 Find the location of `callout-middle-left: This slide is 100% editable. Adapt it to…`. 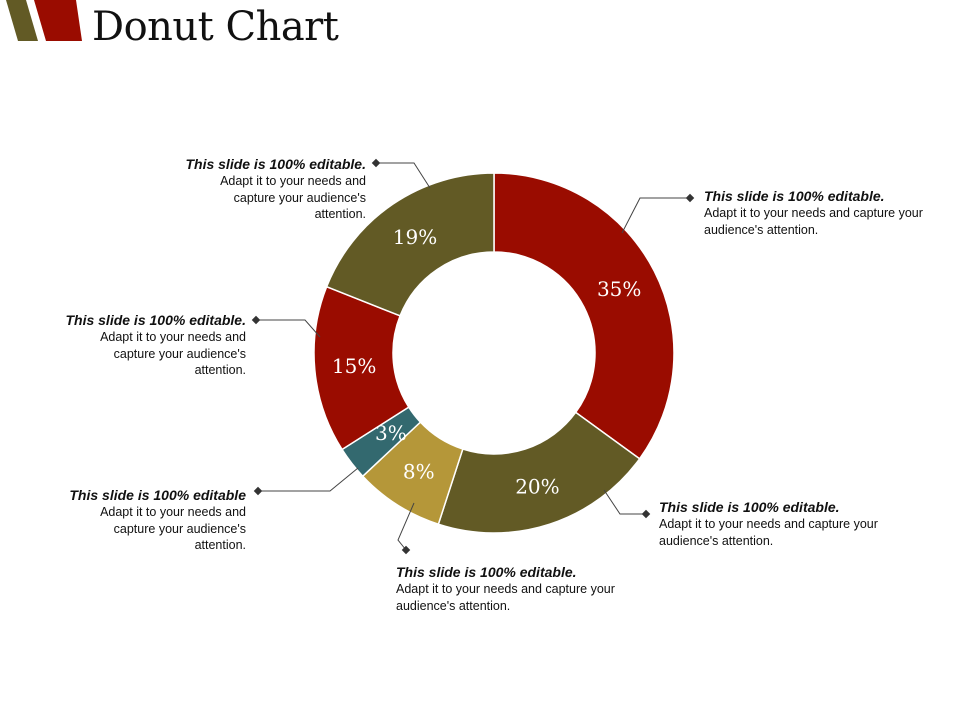

callout-middle-left: This slide is 100% editable. Adapt it to… is located at coordinates (138, 345).